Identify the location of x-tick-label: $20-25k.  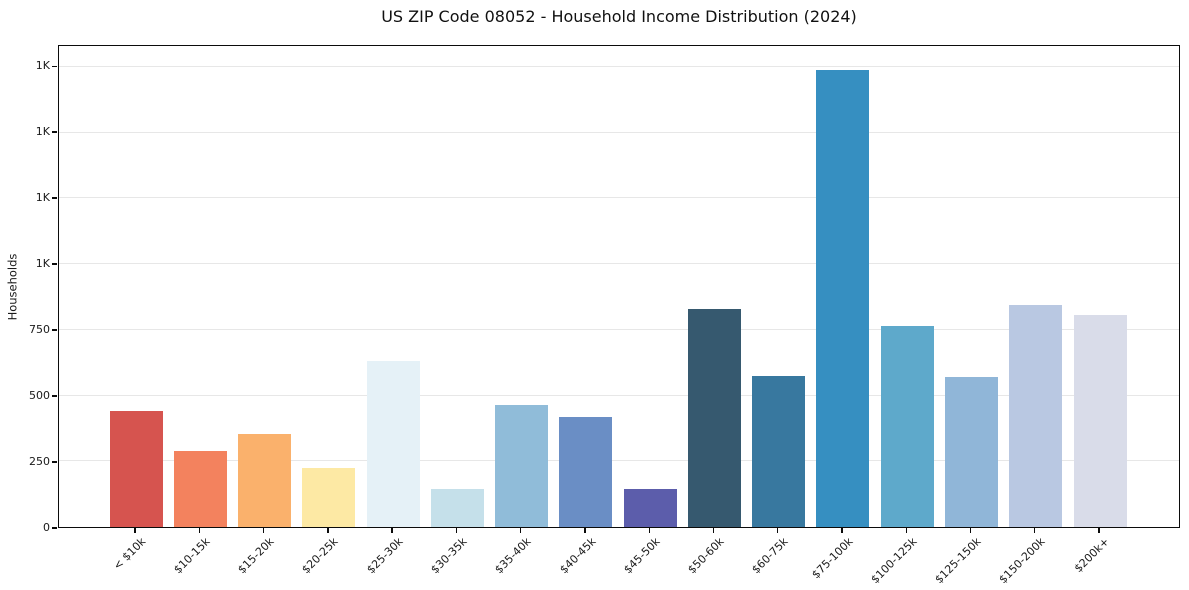
(320, 556).